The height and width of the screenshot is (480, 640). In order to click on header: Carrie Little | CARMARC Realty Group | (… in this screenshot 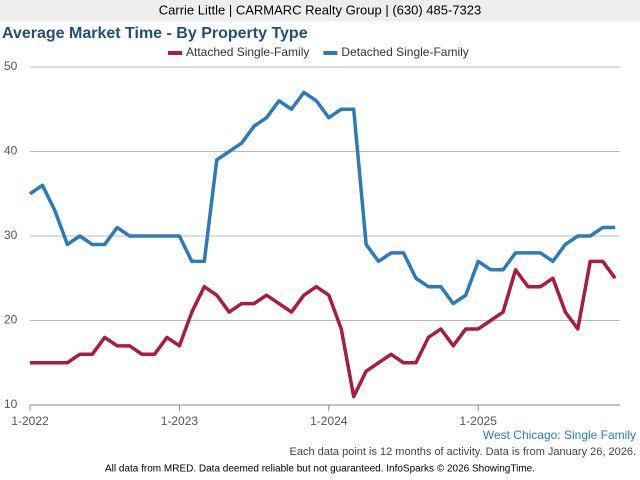, I will do `click(320, 9)`.